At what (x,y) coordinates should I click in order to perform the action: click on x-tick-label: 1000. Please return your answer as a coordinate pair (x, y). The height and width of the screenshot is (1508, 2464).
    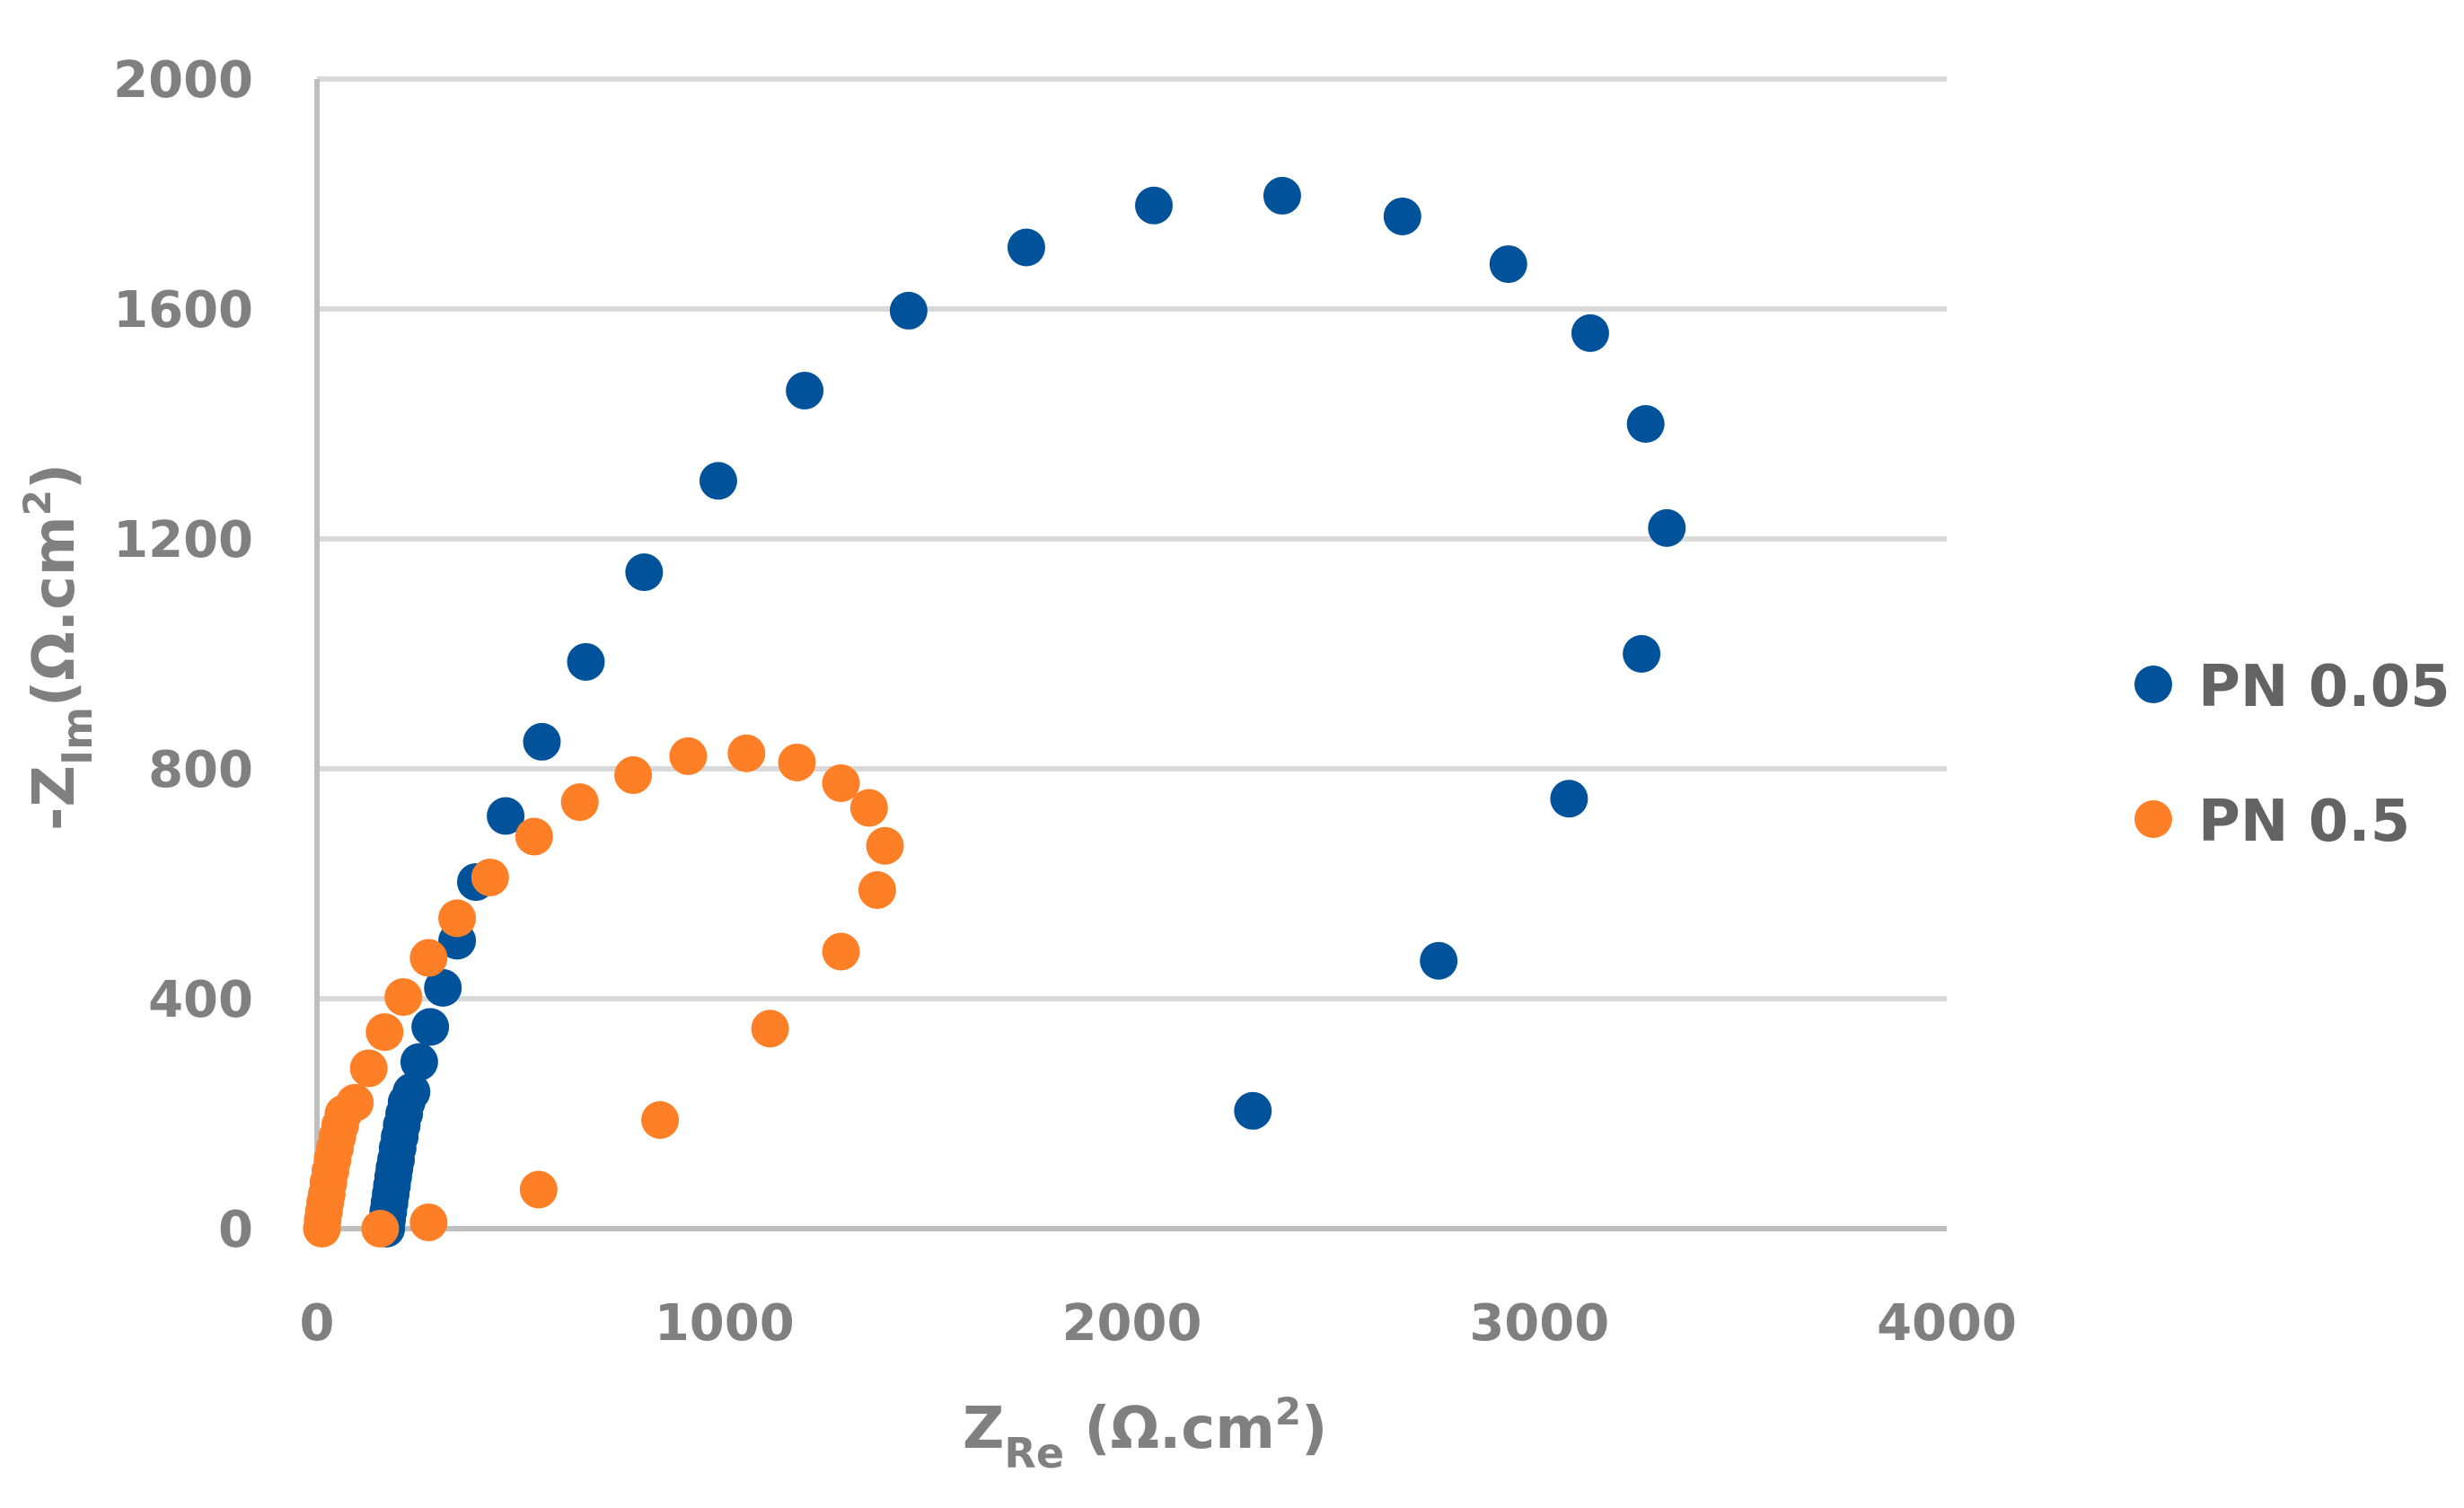
    Looking at the image, I should click on (725, 1323).